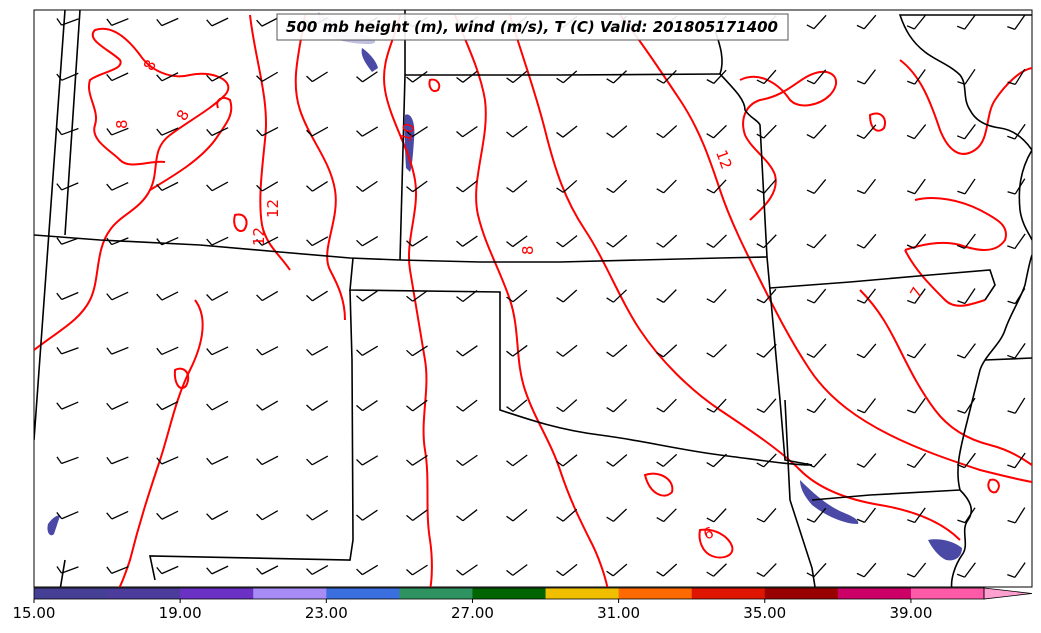  I want to click on contour-label: 12, so click(259, 236).